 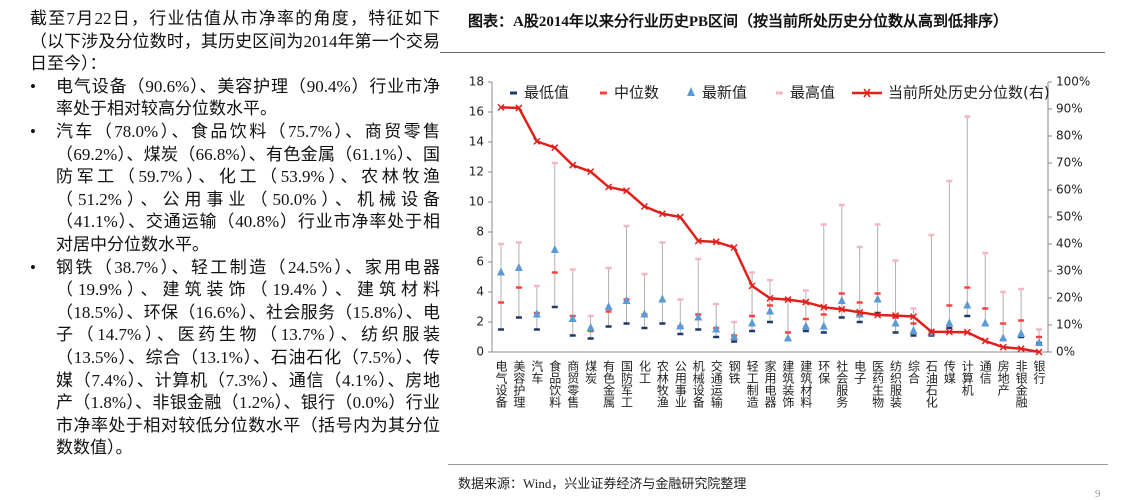 I want to click on x-tick-label: 公用事业, so click(x=680, y=384).